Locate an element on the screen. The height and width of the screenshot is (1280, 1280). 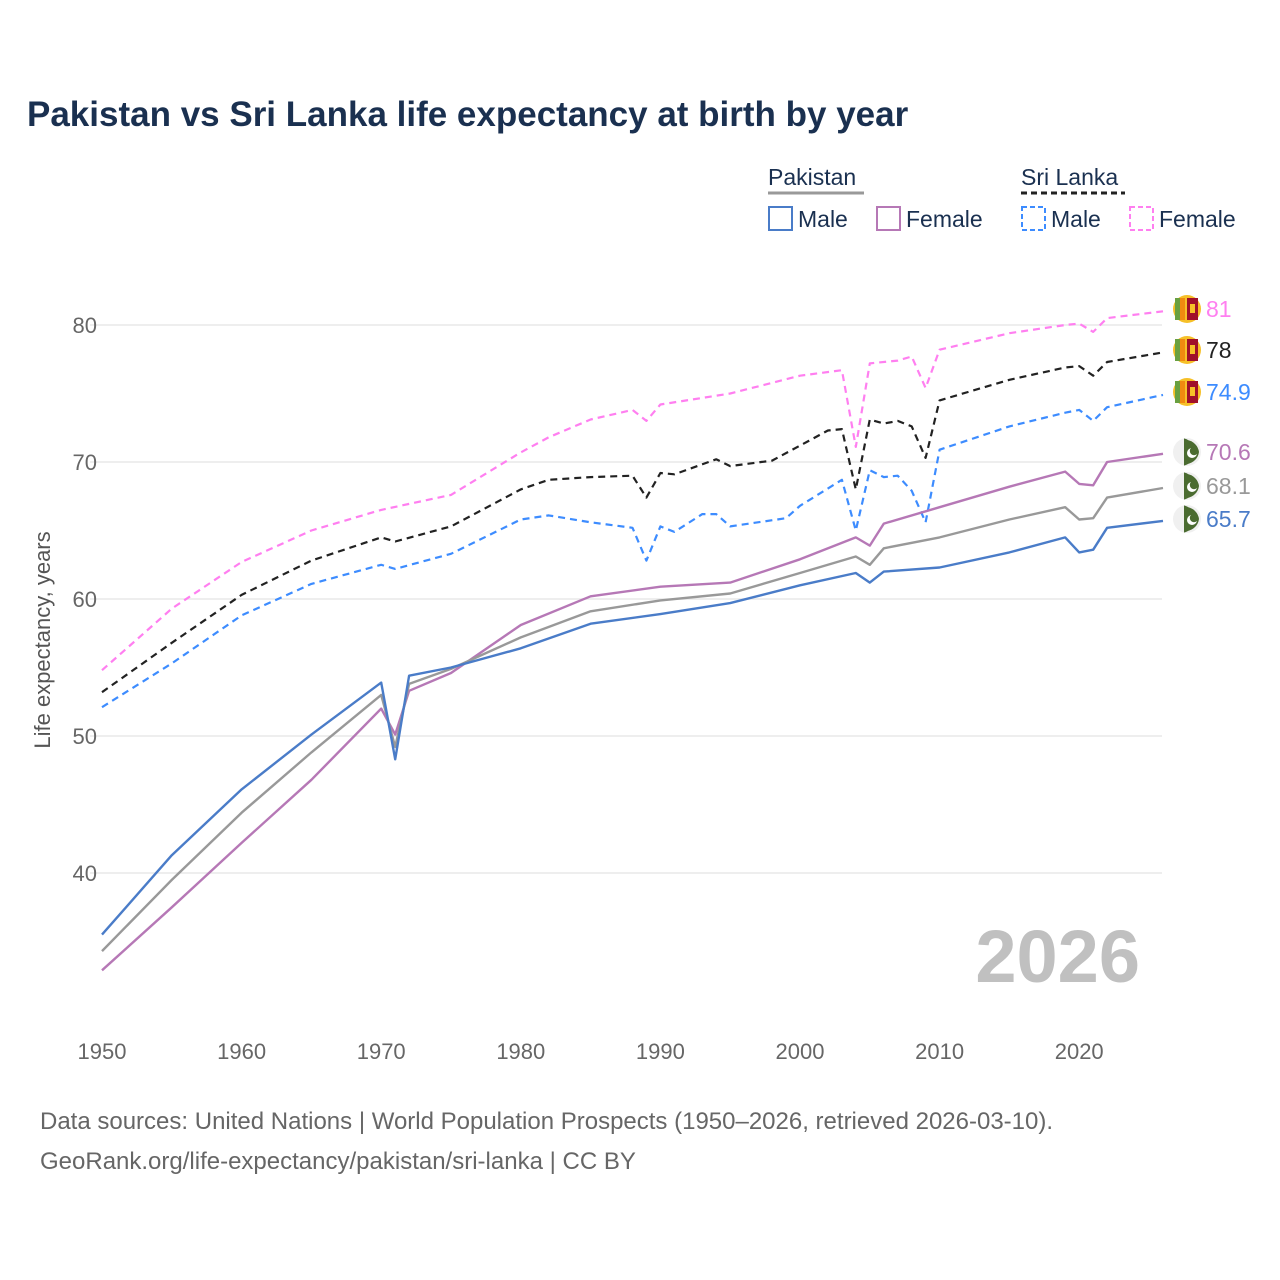
x-tick-label: 1970 is located at coordinates (381, 1051).